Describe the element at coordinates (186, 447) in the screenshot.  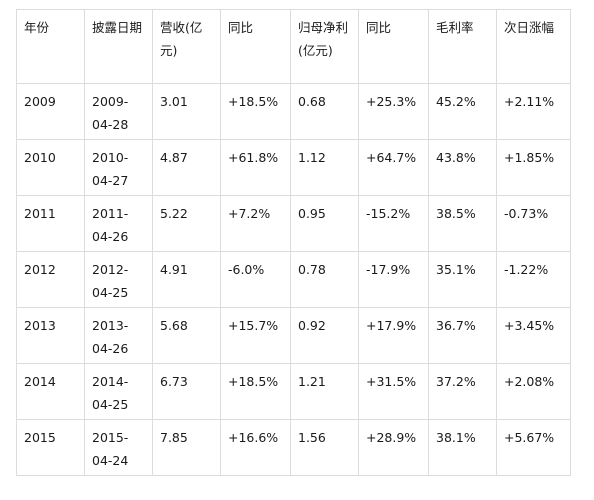
I see `revenue-cell: 7.85` at that location.